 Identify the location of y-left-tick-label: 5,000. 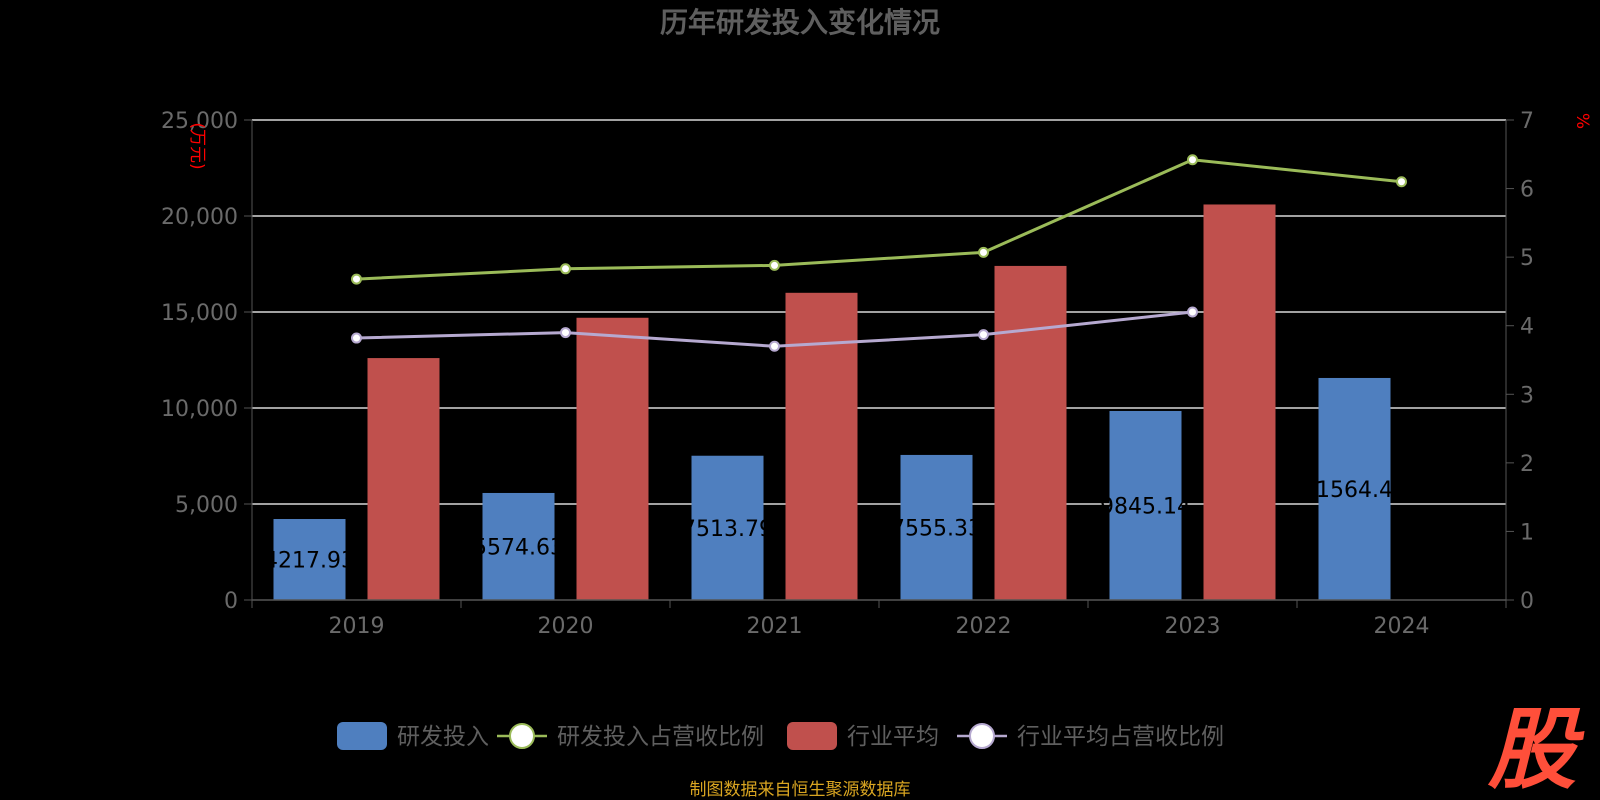
(206, 505).